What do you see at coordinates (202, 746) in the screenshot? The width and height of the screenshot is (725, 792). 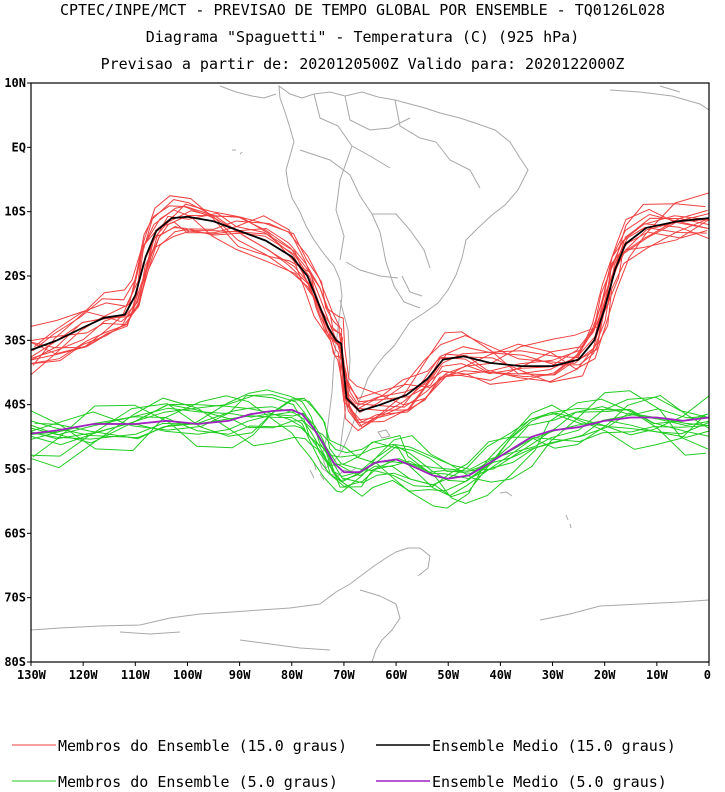 I see `legend-label-members-15: Membros do Ensemble (15.0 graus)` at bounding box center [202, 746].